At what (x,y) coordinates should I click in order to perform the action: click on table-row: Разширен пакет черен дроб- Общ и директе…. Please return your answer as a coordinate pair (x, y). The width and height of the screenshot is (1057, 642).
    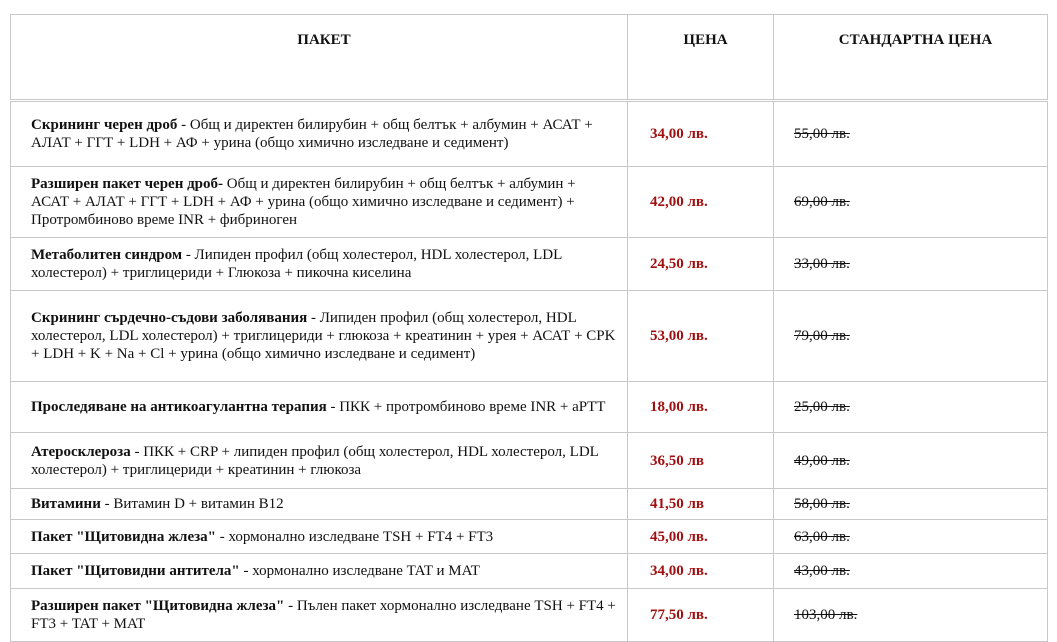
    Looking at the image, I should click on (529, 202).